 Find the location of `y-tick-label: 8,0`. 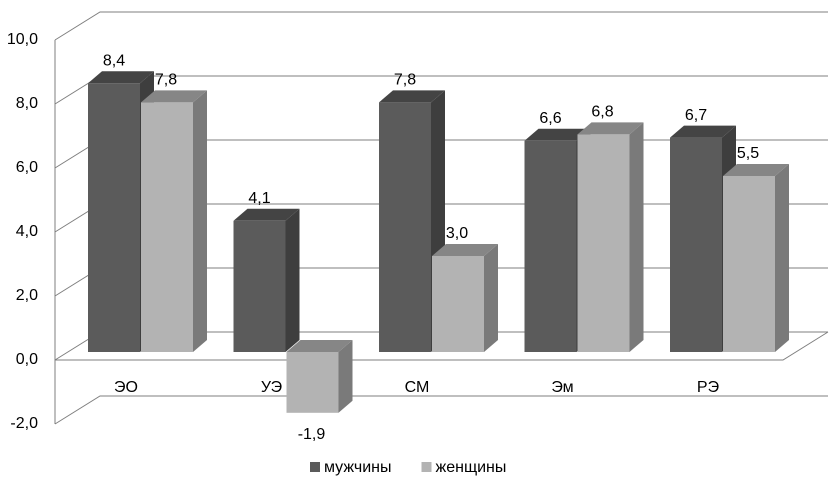

y-tick-label: 8,0 is located at coordinates (27, 103).